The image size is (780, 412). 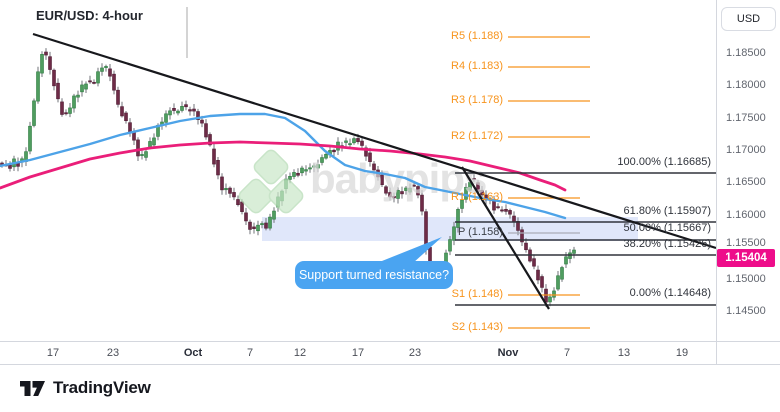 I want to click on time-tick-label: Oct, so click(x=193, y=353).